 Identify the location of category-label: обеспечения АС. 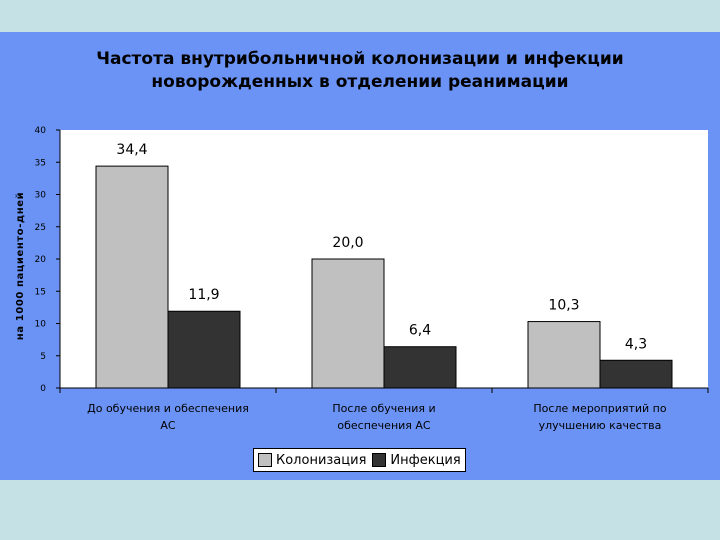
(384, 425).